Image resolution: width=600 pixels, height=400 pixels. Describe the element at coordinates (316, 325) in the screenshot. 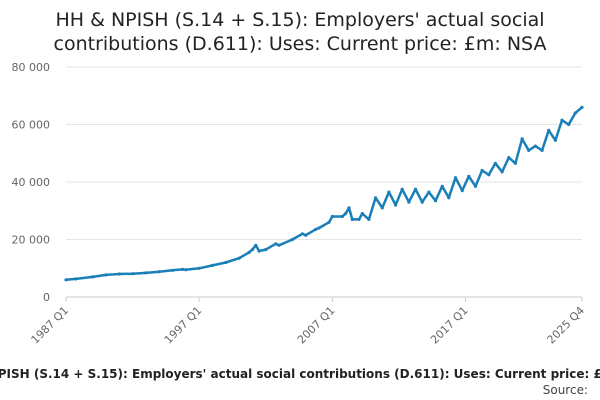

I see `x-tick-label: 2007 Q1` at that location.